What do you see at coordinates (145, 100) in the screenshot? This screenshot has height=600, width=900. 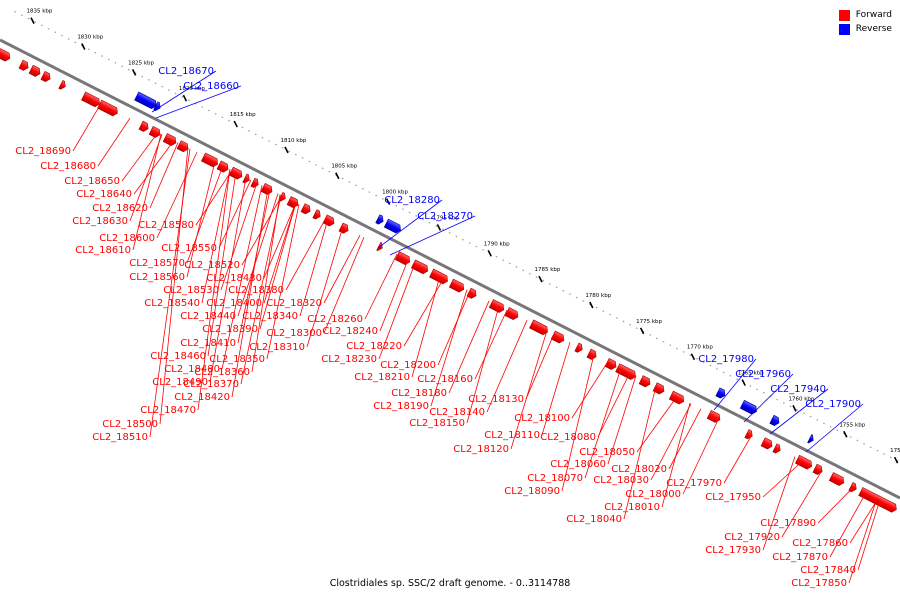 I see `reverse-gene-0-shape` at bounding box center [145, 100].